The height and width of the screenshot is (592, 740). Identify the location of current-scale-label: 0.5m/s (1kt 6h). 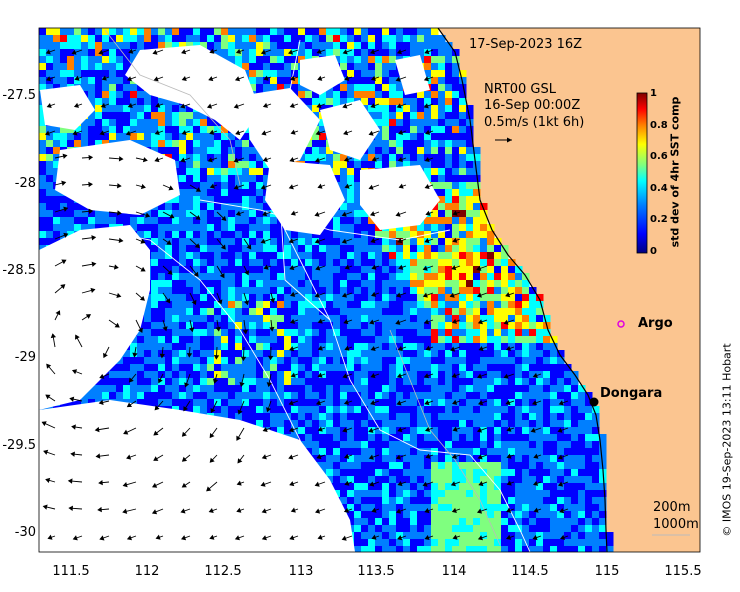
(534, 122).